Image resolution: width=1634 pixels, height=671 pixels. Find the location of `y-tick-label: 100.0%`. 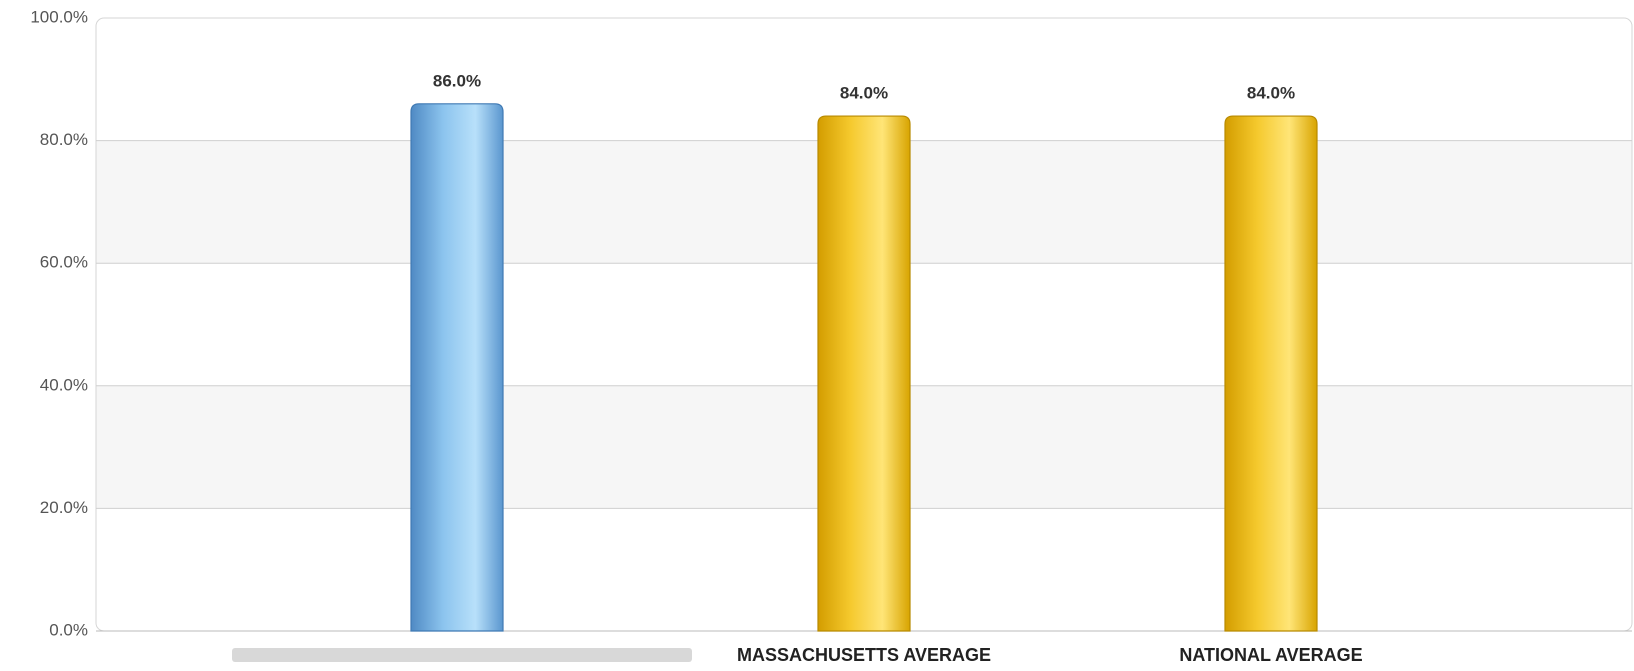

y-tick-label: 100.0% is located at coordinates (59, 16).